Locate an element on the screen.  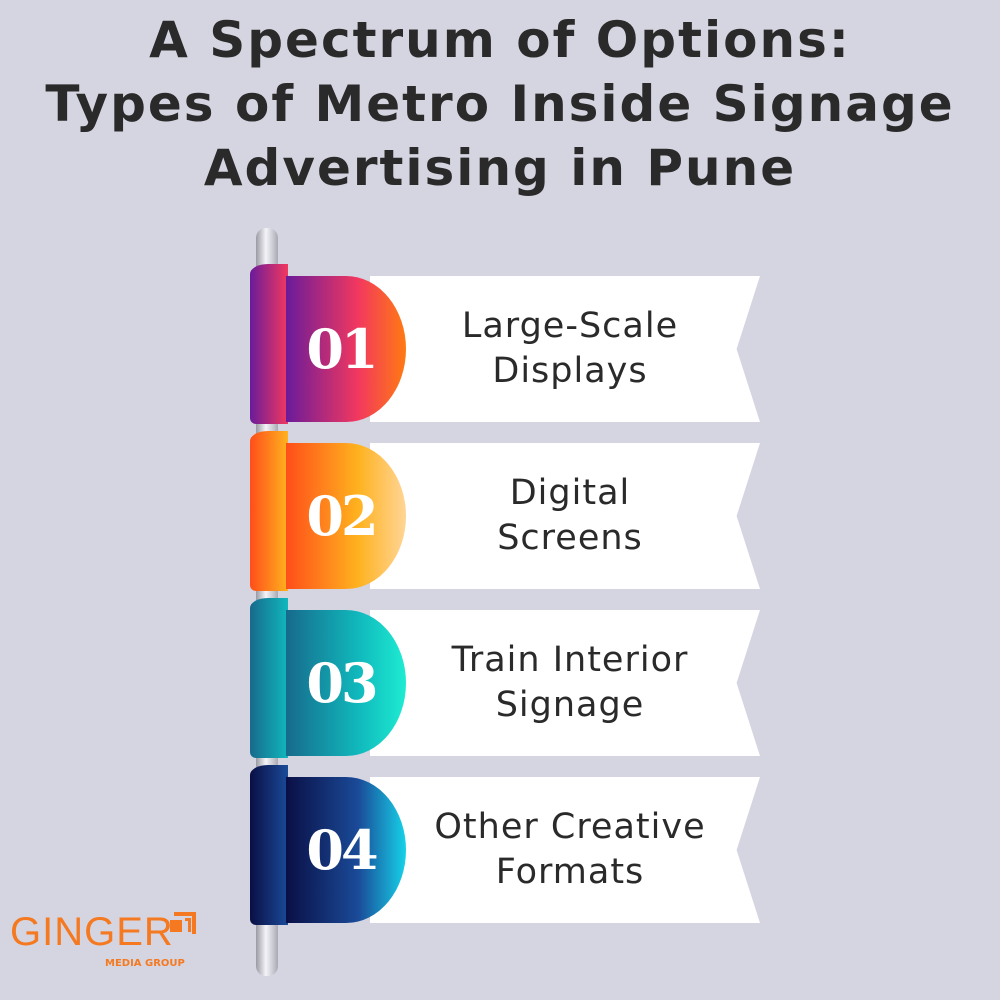
item-label: Other Creative Formats is located at coordinates (570, 849).